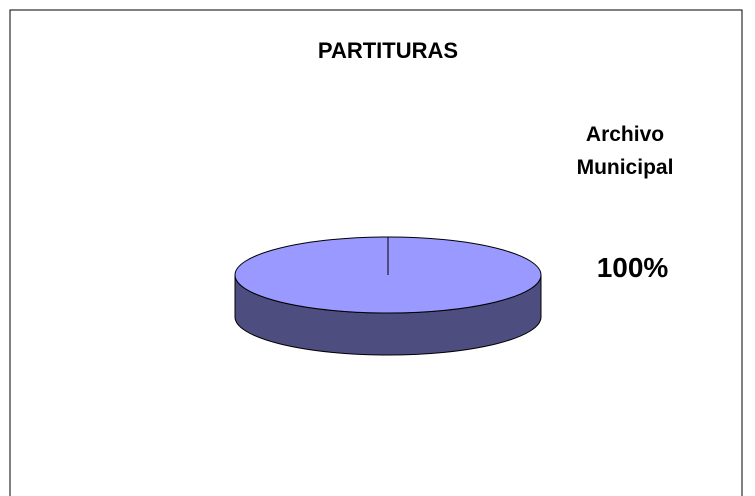  Describe the element at coordinates (632, 267) in the screenshot. I see `value-label: 100%` at that location.